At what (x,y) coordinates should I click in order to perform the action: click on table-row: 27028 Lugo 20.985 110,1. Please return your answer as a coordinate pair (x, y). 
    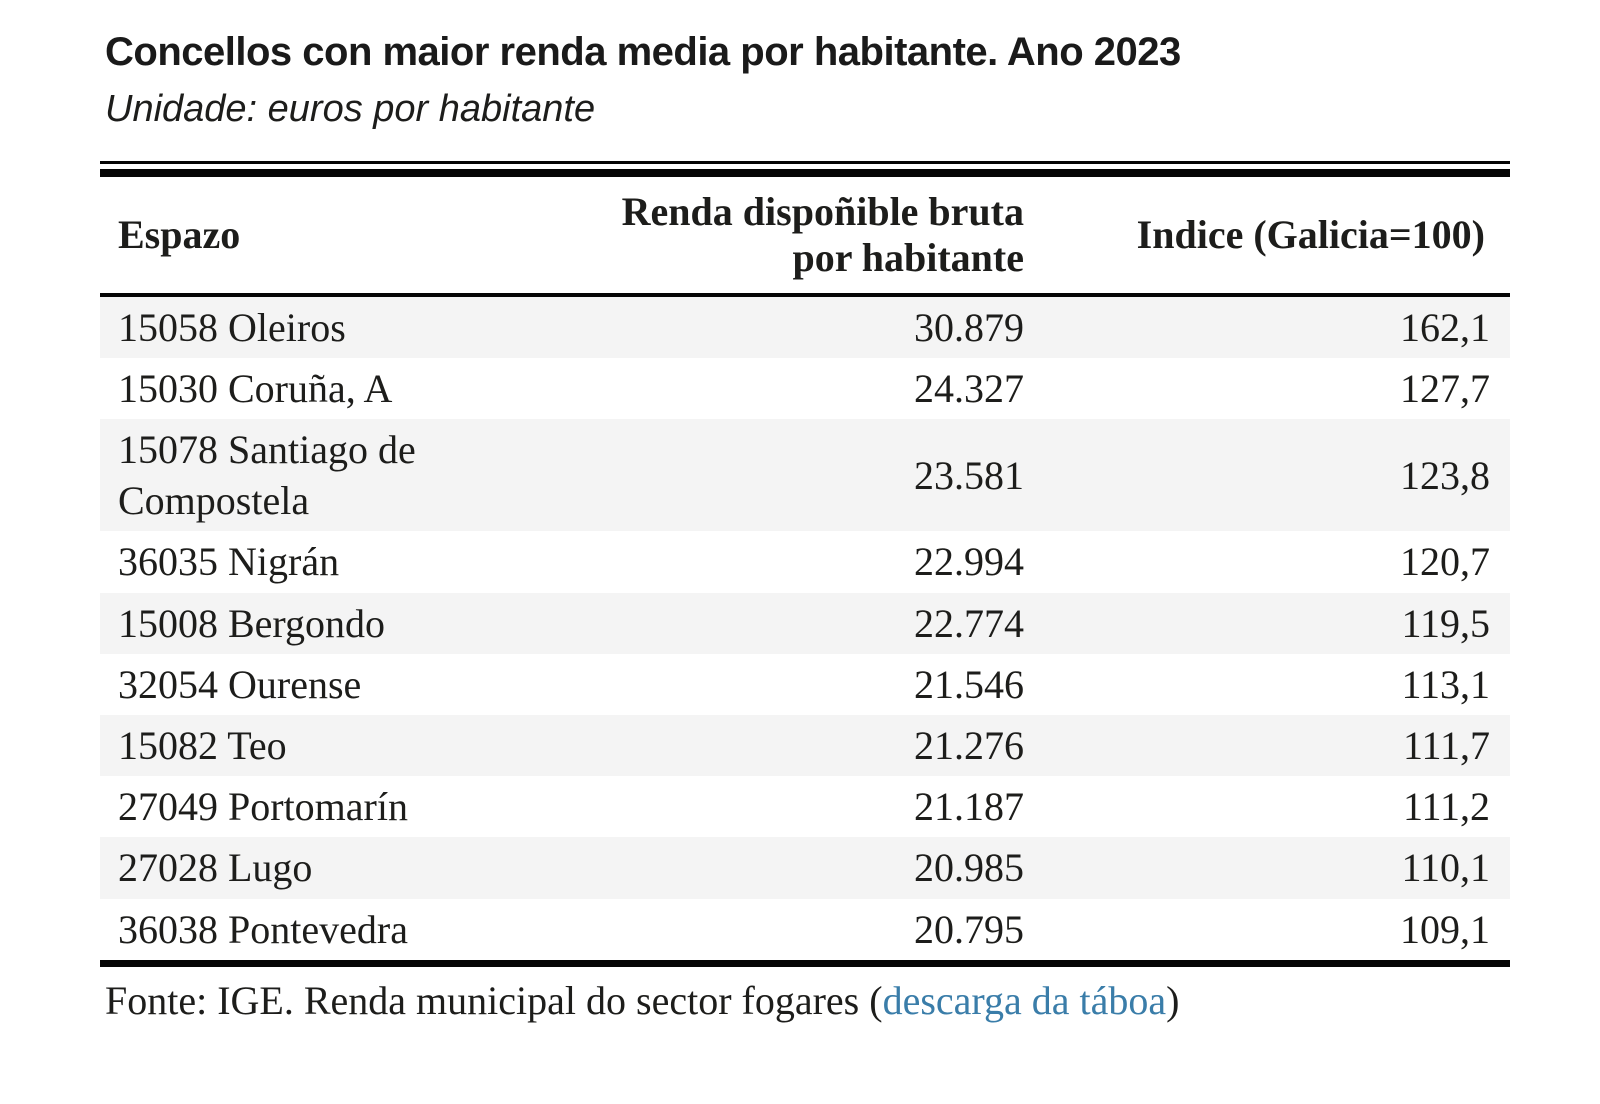
    Looking at the image, I should click on (805, 868).